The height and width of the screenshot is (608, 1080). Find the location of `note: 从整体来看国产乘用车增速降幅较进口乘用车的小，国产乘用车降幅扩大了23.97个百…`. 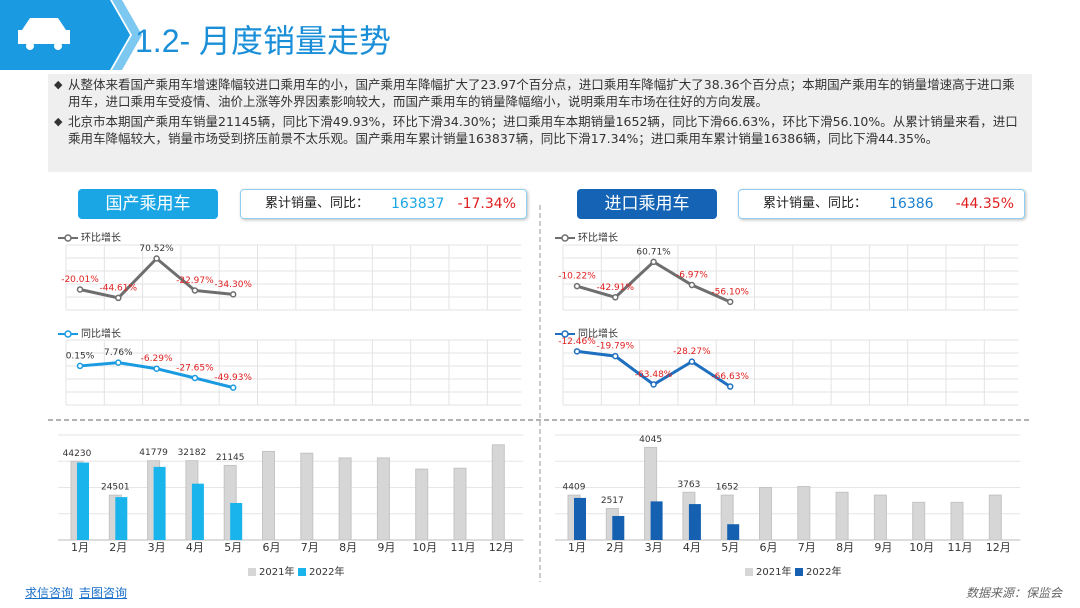

note: 从整体来看国产乘用车增速降幅较进口乘用车的小，国产乘用车降幅扩大了23.97个百… is located at coordinates (540, 93).